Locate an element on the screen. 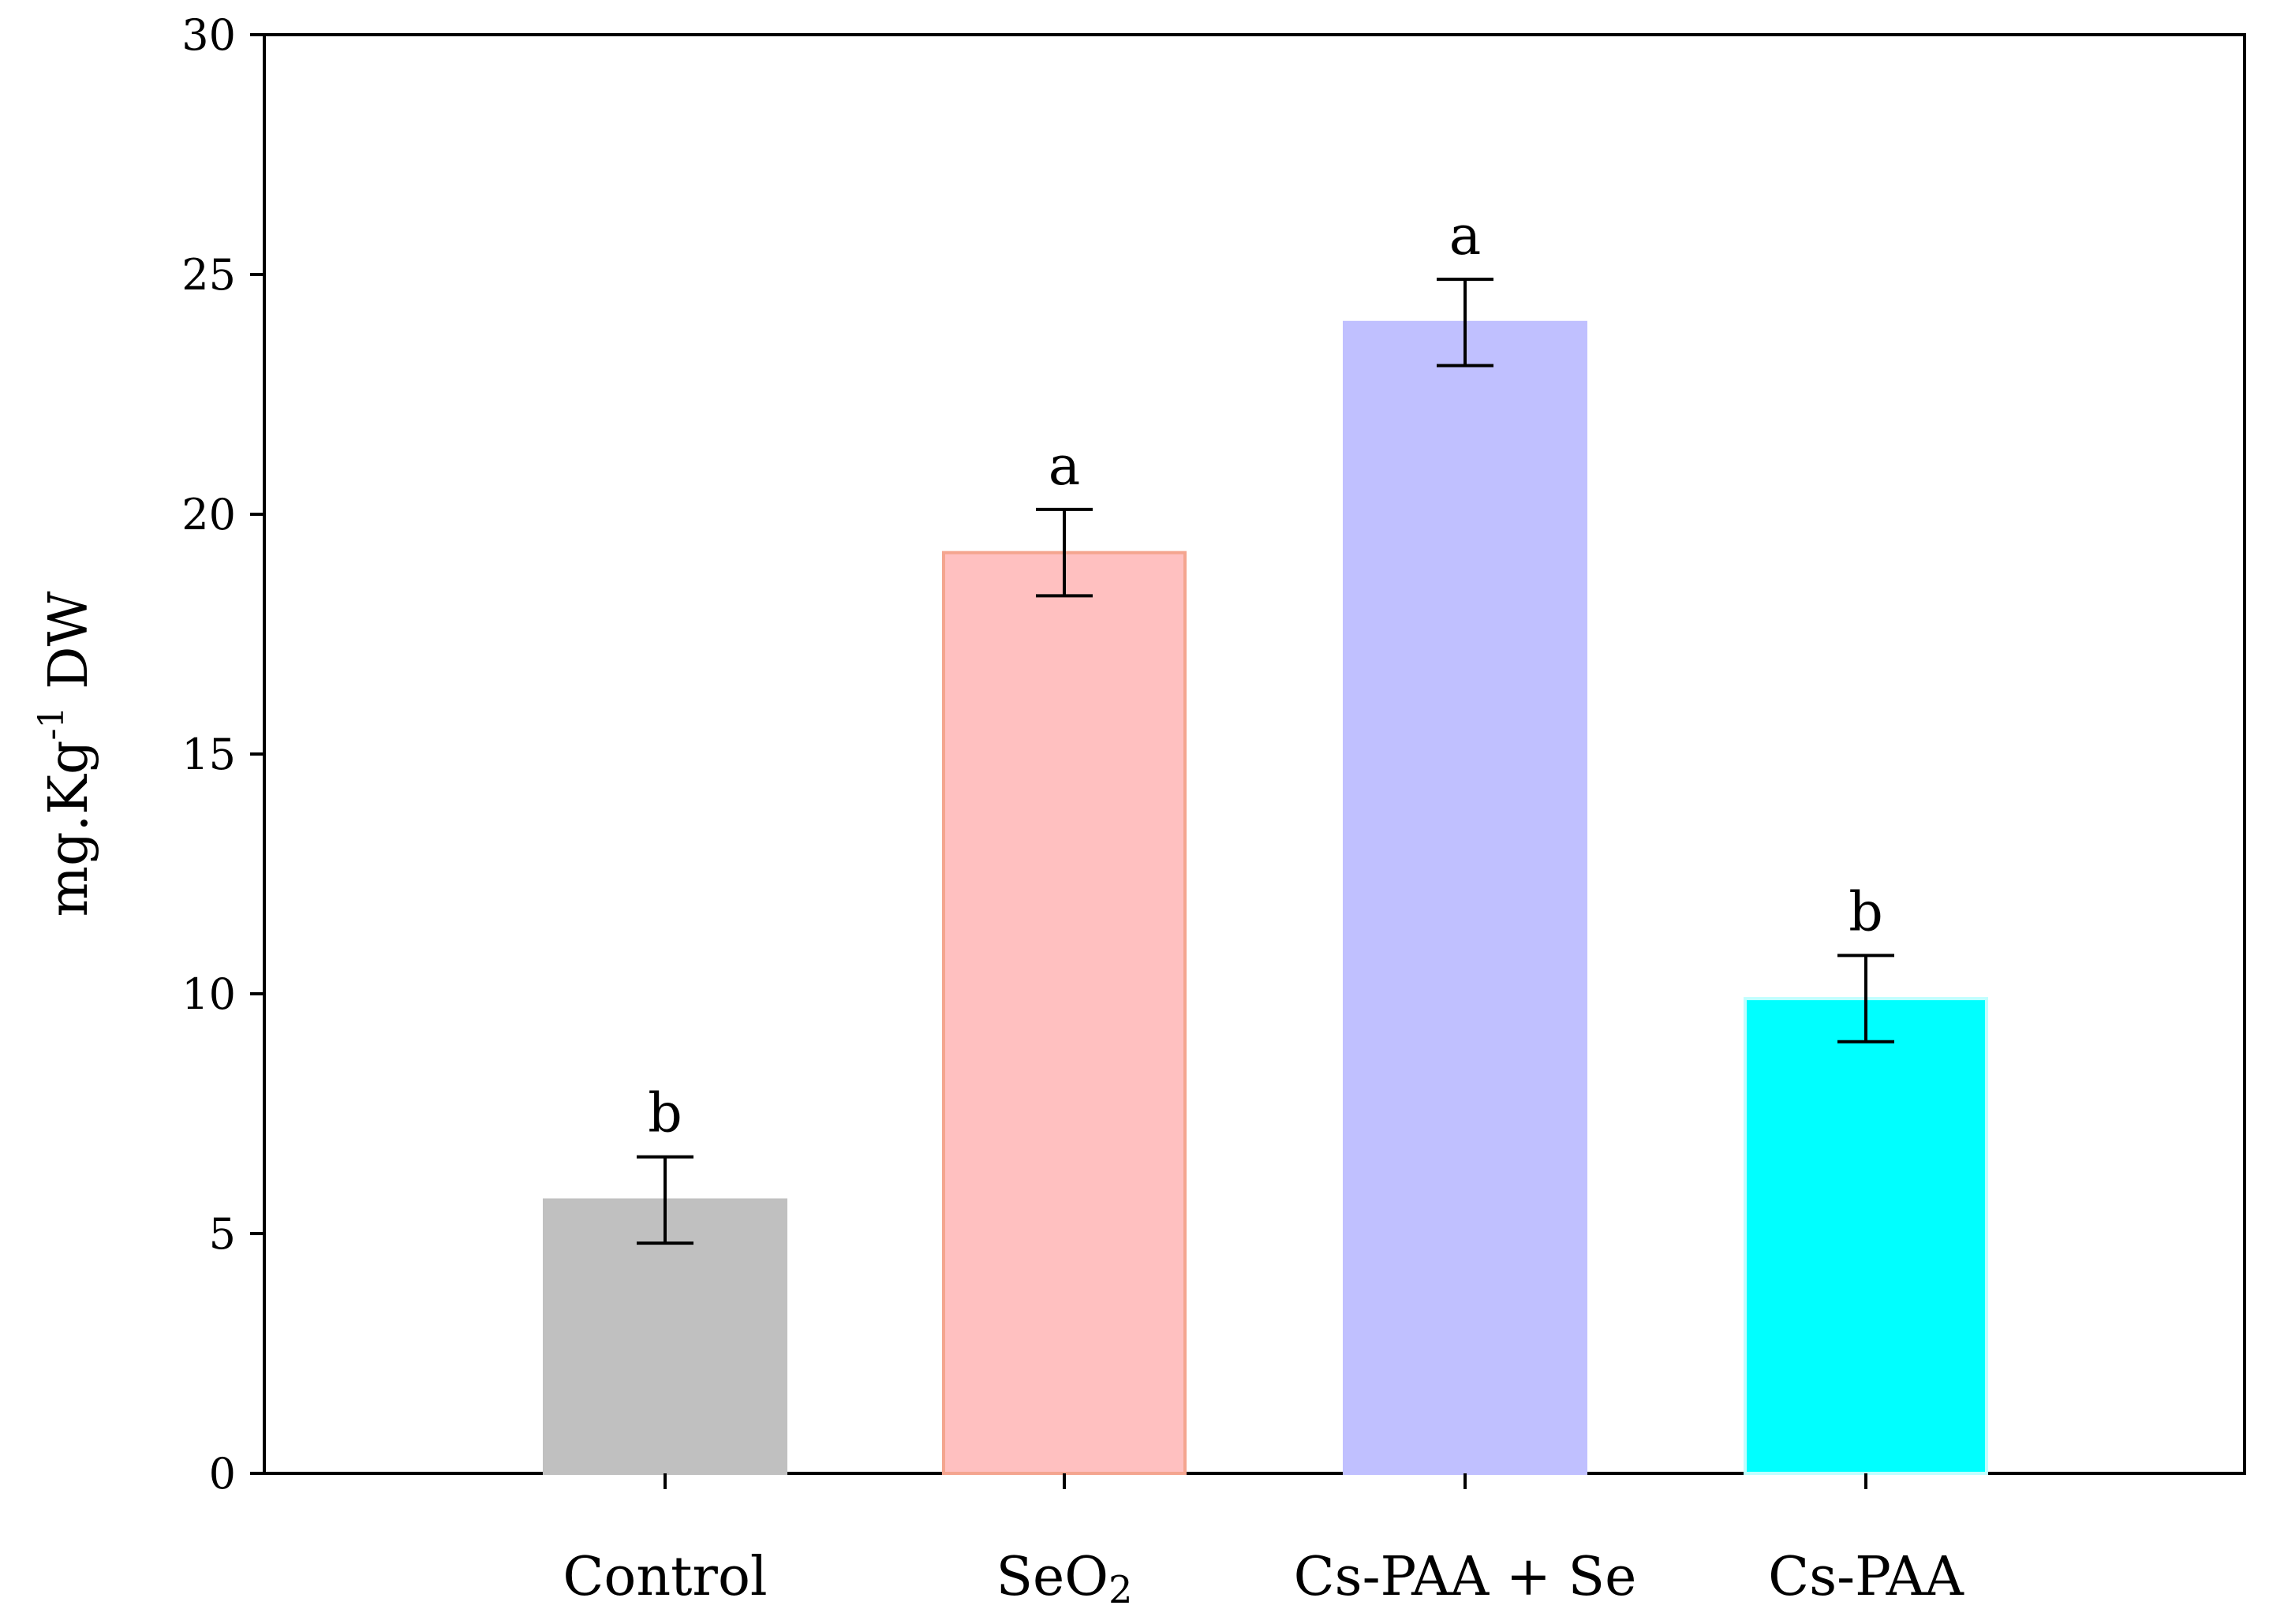 The width and height of the screenshot is (2284, 1624). x-axis: Control SeO2 Cs-PAA + Se Cs-PAA is located at coordinates (1263, 1542).